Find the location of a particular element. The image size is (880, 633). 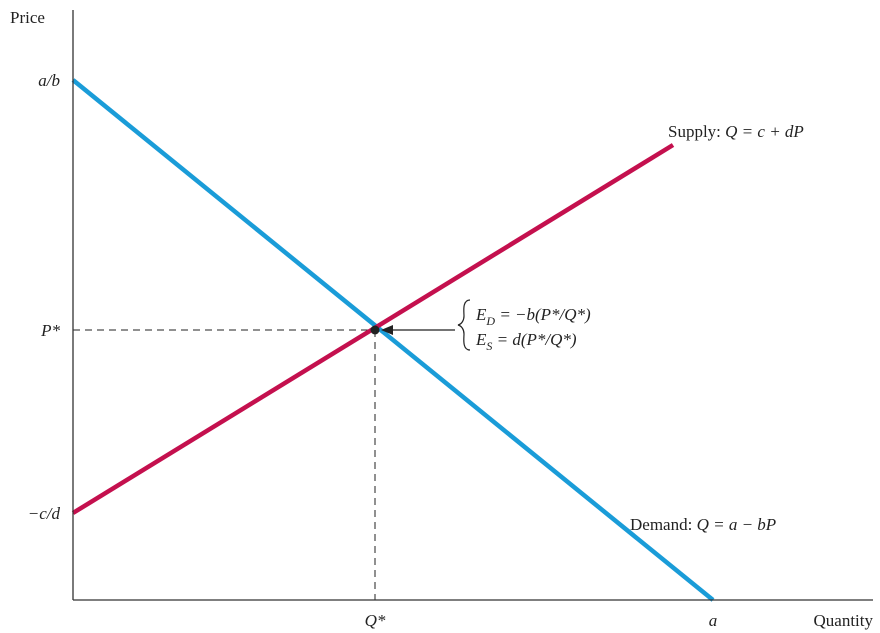

elasticity-supply-formula: ES = d(P*/Q*) is located at coordinates (526, 341).